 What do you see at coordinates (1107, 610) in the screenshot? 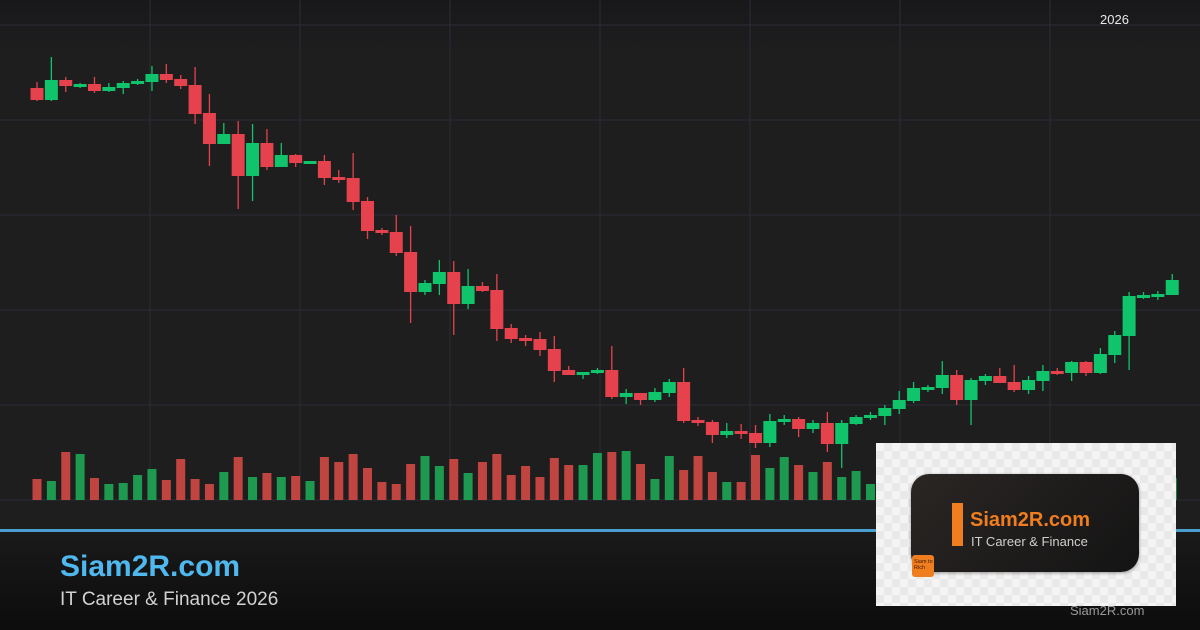
I see `watermark: Siam2R.com` at bounding box center [1107, 610].